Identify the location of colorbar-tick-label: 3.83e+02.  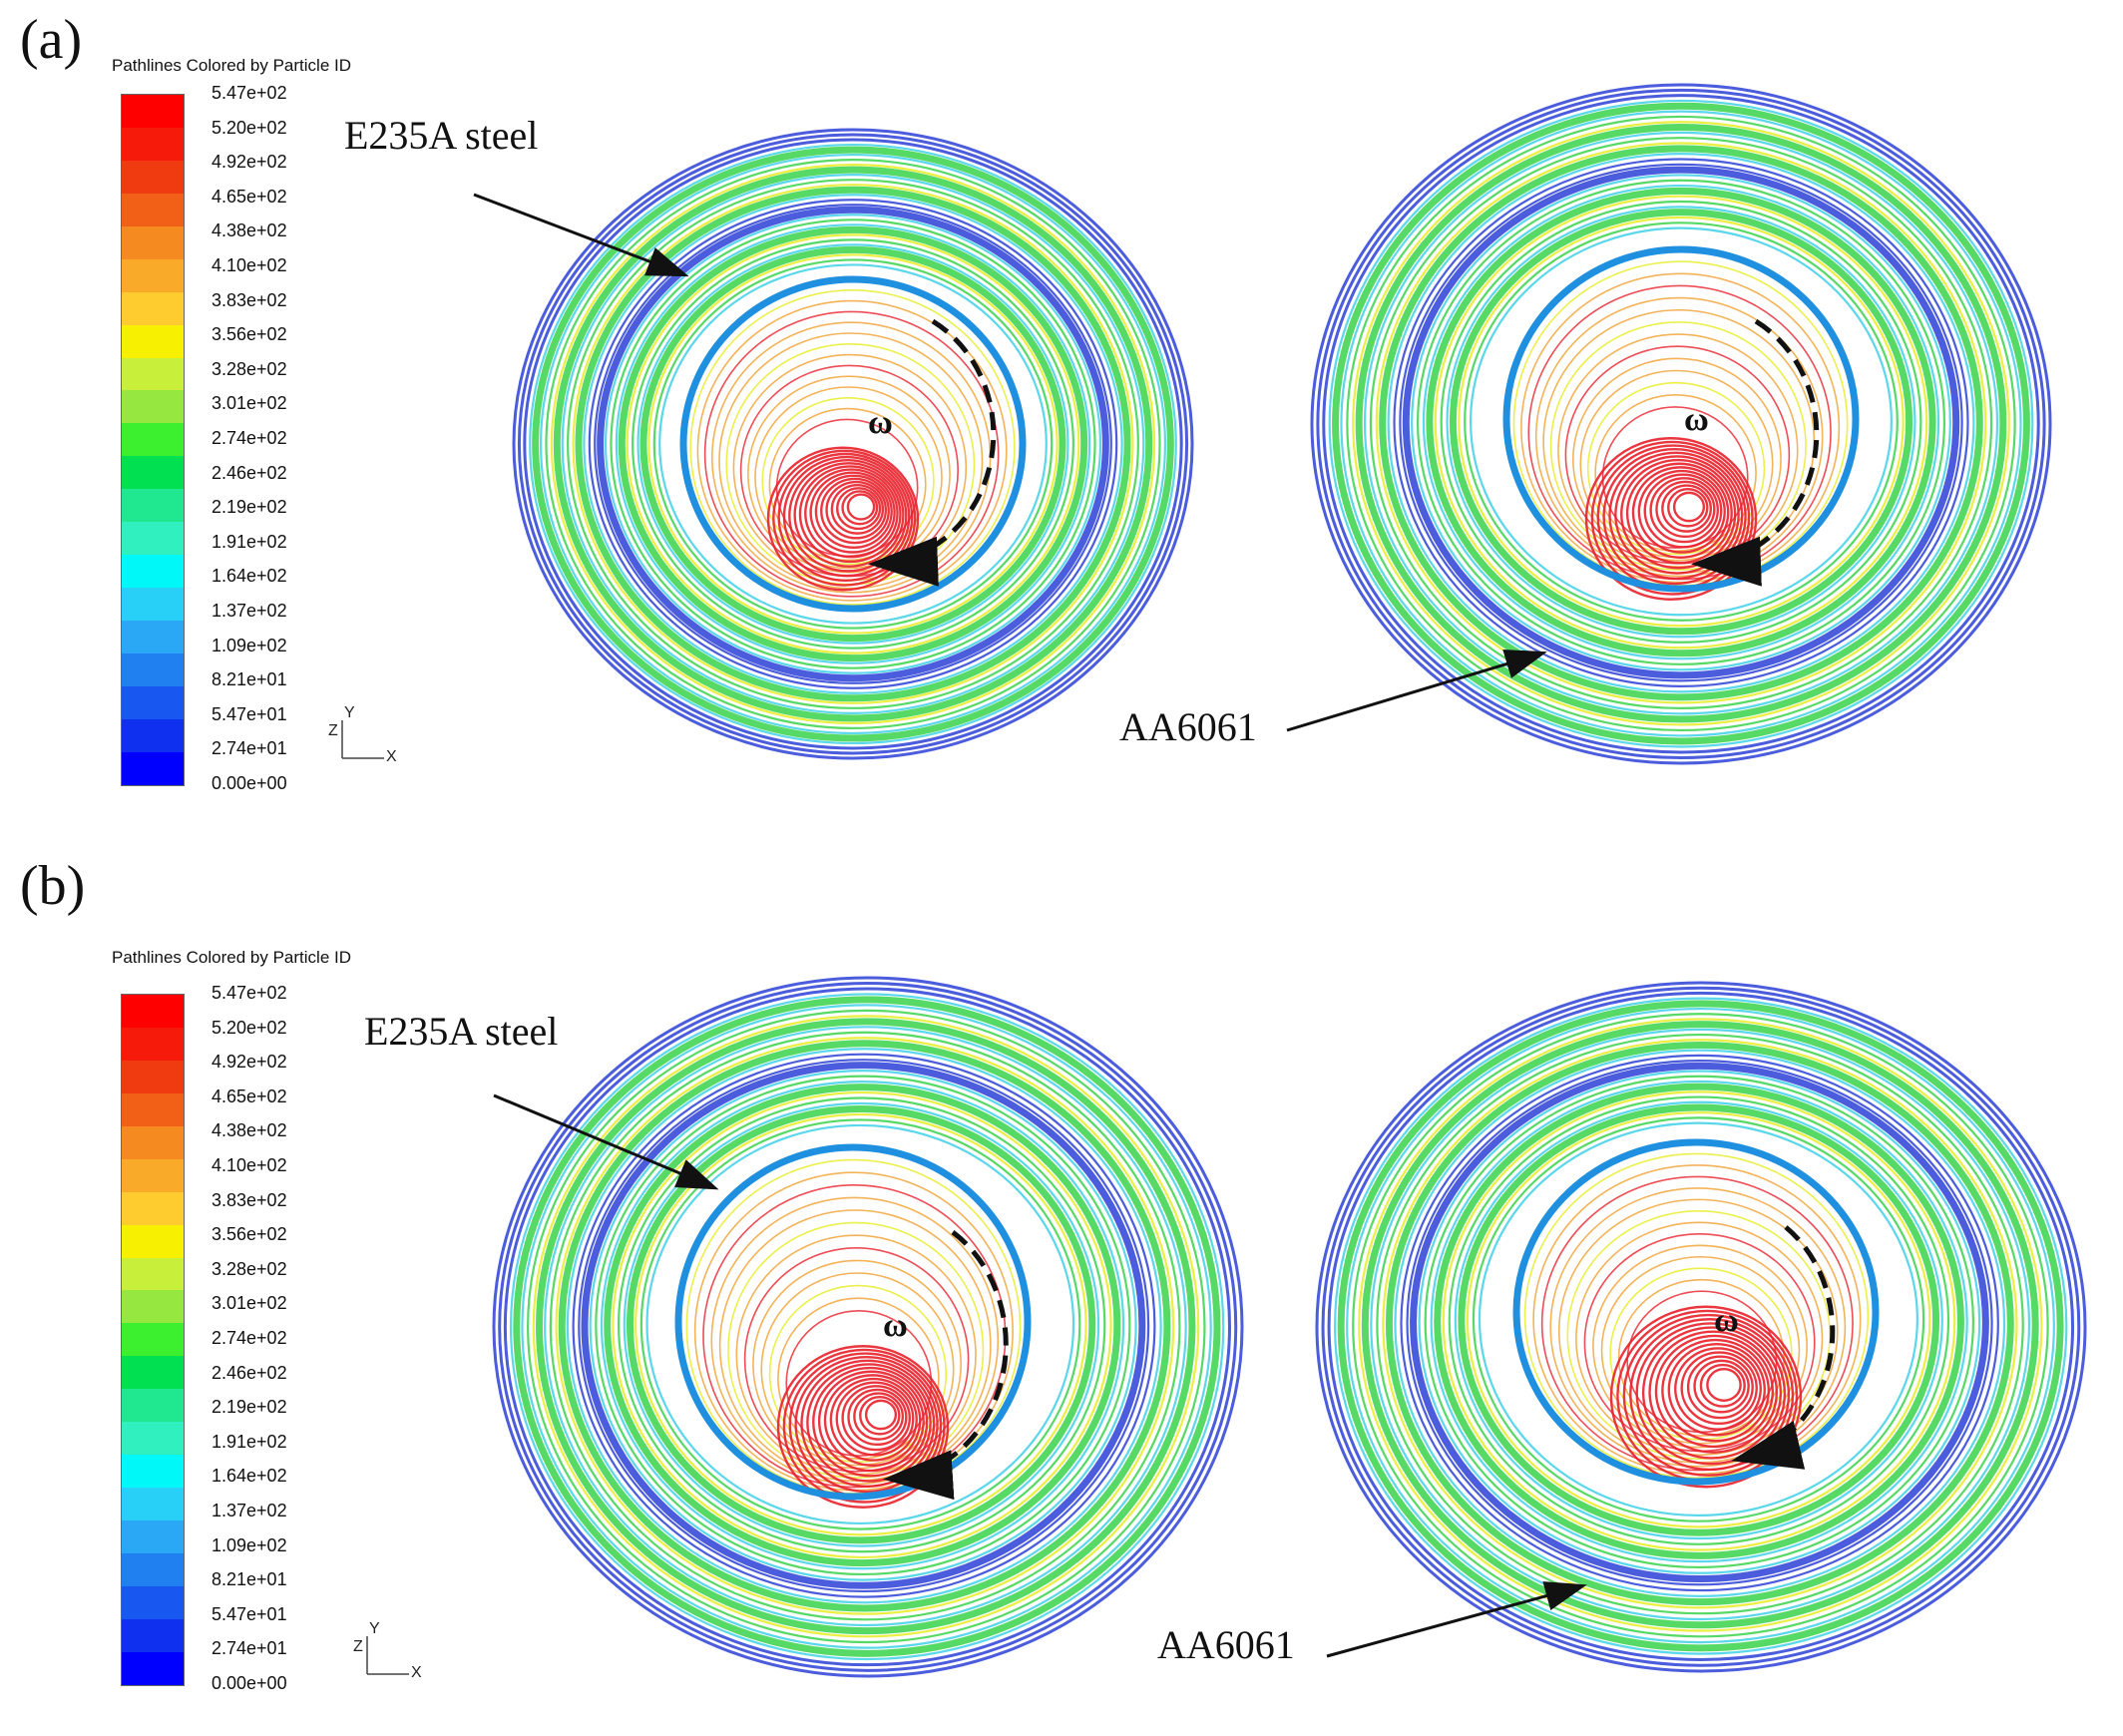
(249, 1199).